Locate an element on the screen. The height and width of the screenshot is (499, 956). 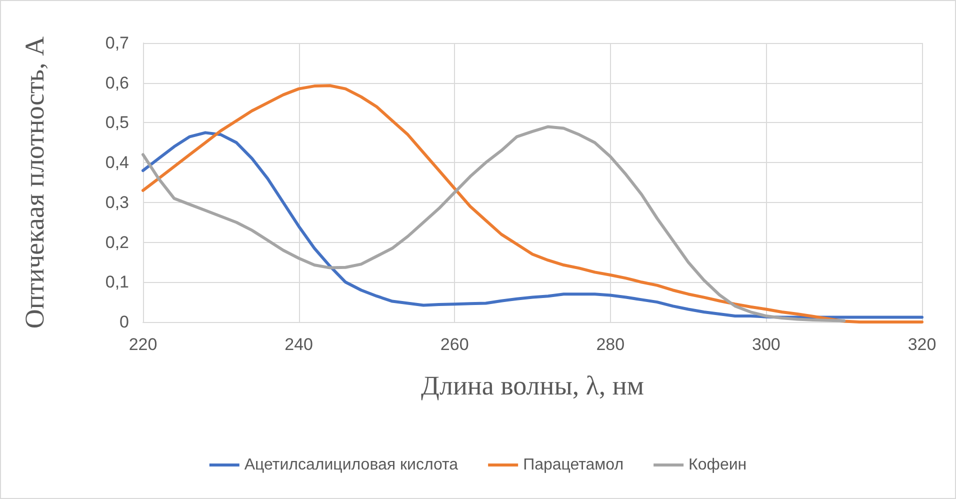
legend-label: Кофеин is located at coordinates (717, 465).